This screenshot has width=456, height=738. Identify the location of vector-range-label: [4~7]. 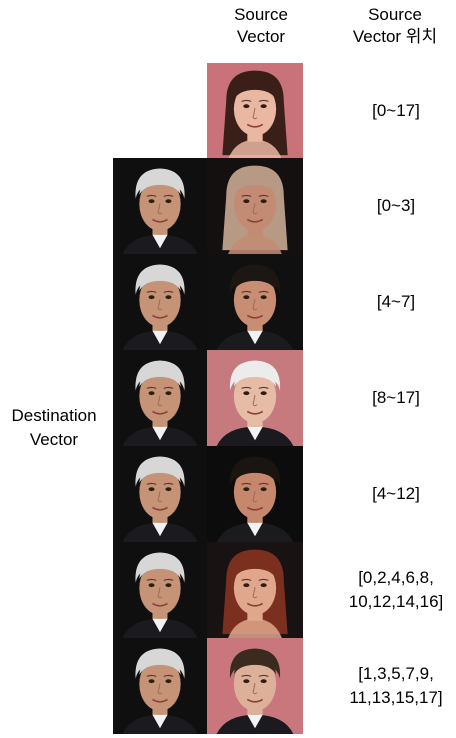
(396, 301).